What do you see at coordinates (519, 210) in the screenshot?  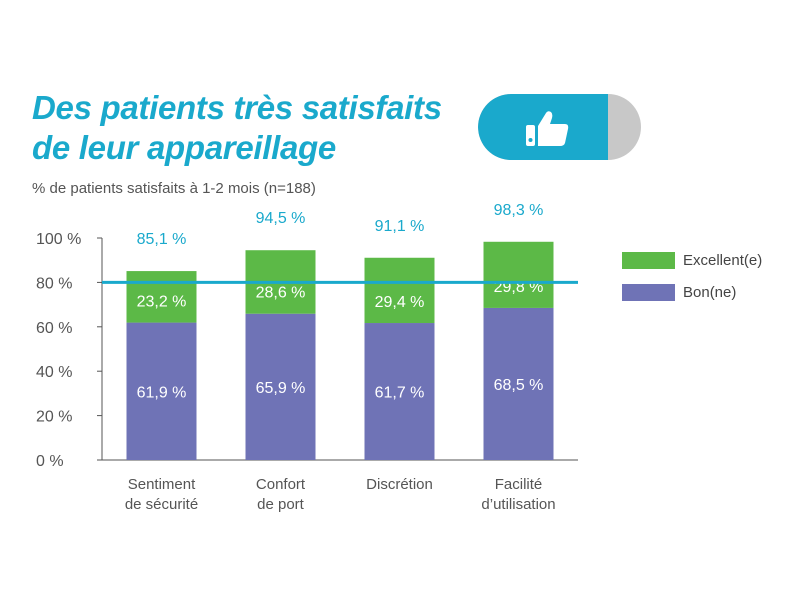 I see `label-total-3: 98,3 %` at bounding box center [519, 210].